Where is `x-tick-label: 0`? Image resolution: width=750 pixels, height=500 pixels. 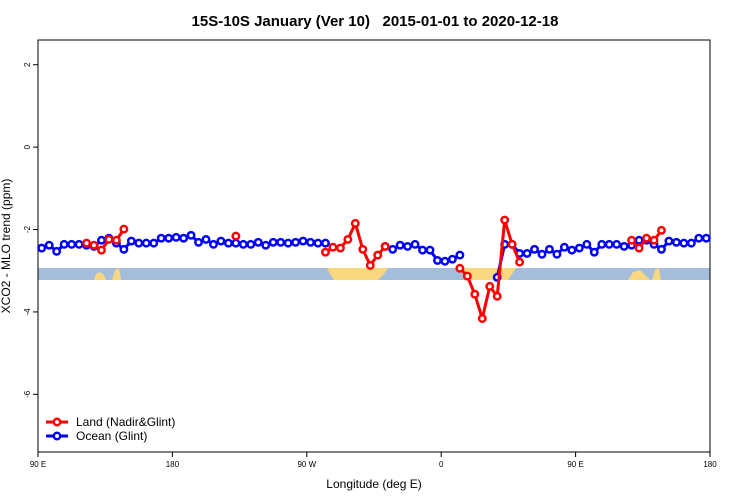 x-tick-label: 0 is located at coordinates (441, 464).